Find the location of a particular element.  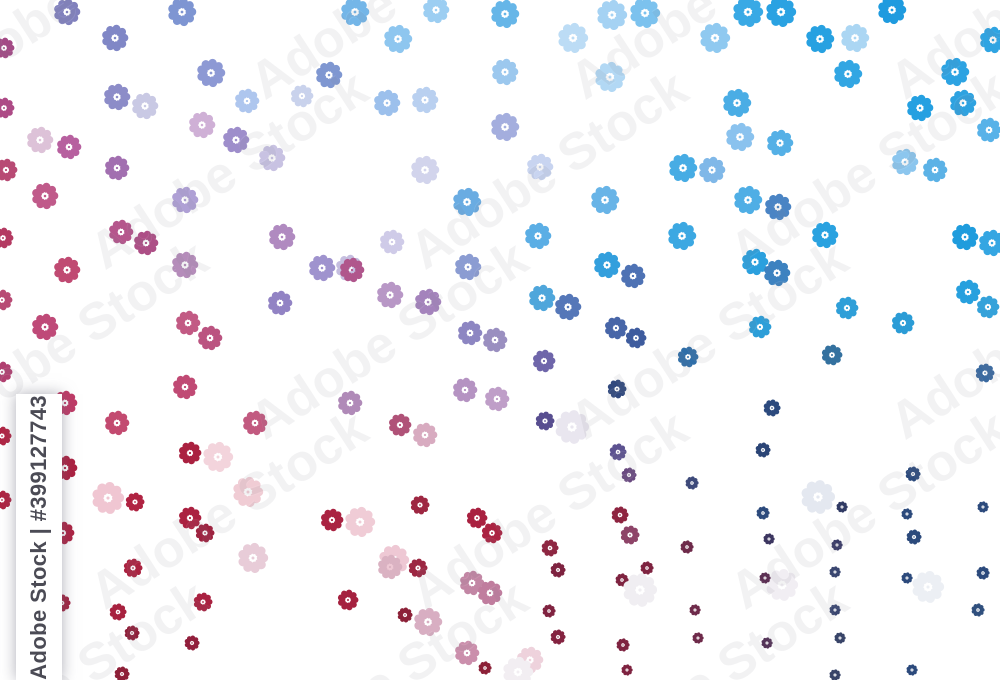

watermark-text: Adobe Stock | #399127743 is located at coordinates (38, 537).